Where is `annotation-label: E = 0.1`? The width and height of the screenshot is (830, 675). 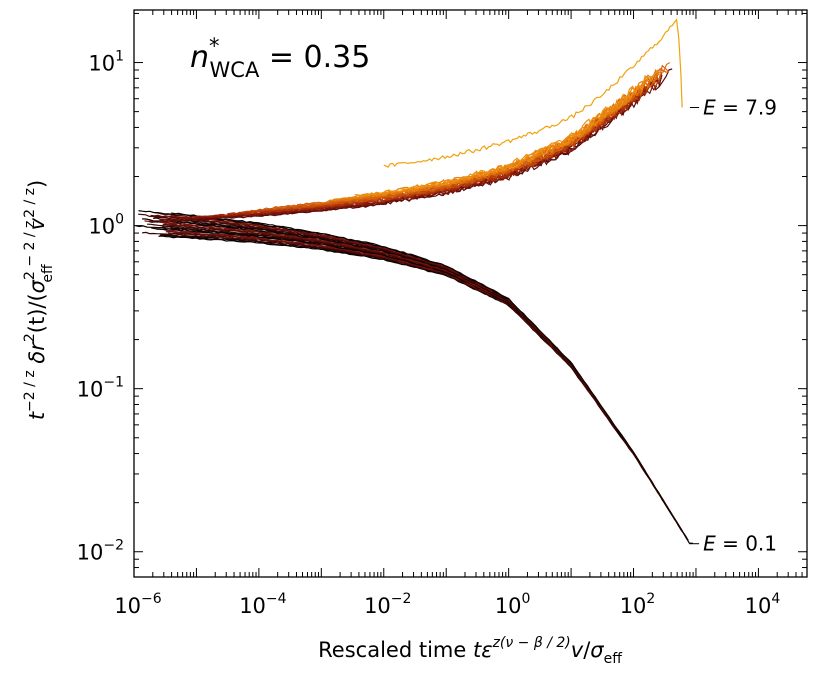
annotation-label: E = 0.1 is located at coordinates (740, 544).